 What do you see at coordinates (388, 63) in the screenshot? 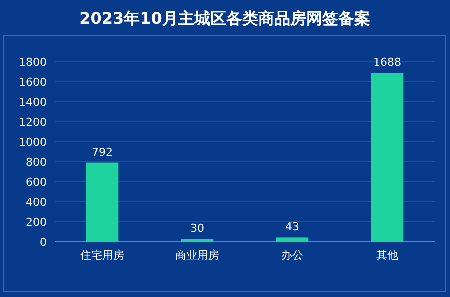
I see `data-label: 1688` at bounding box center [388, 63].